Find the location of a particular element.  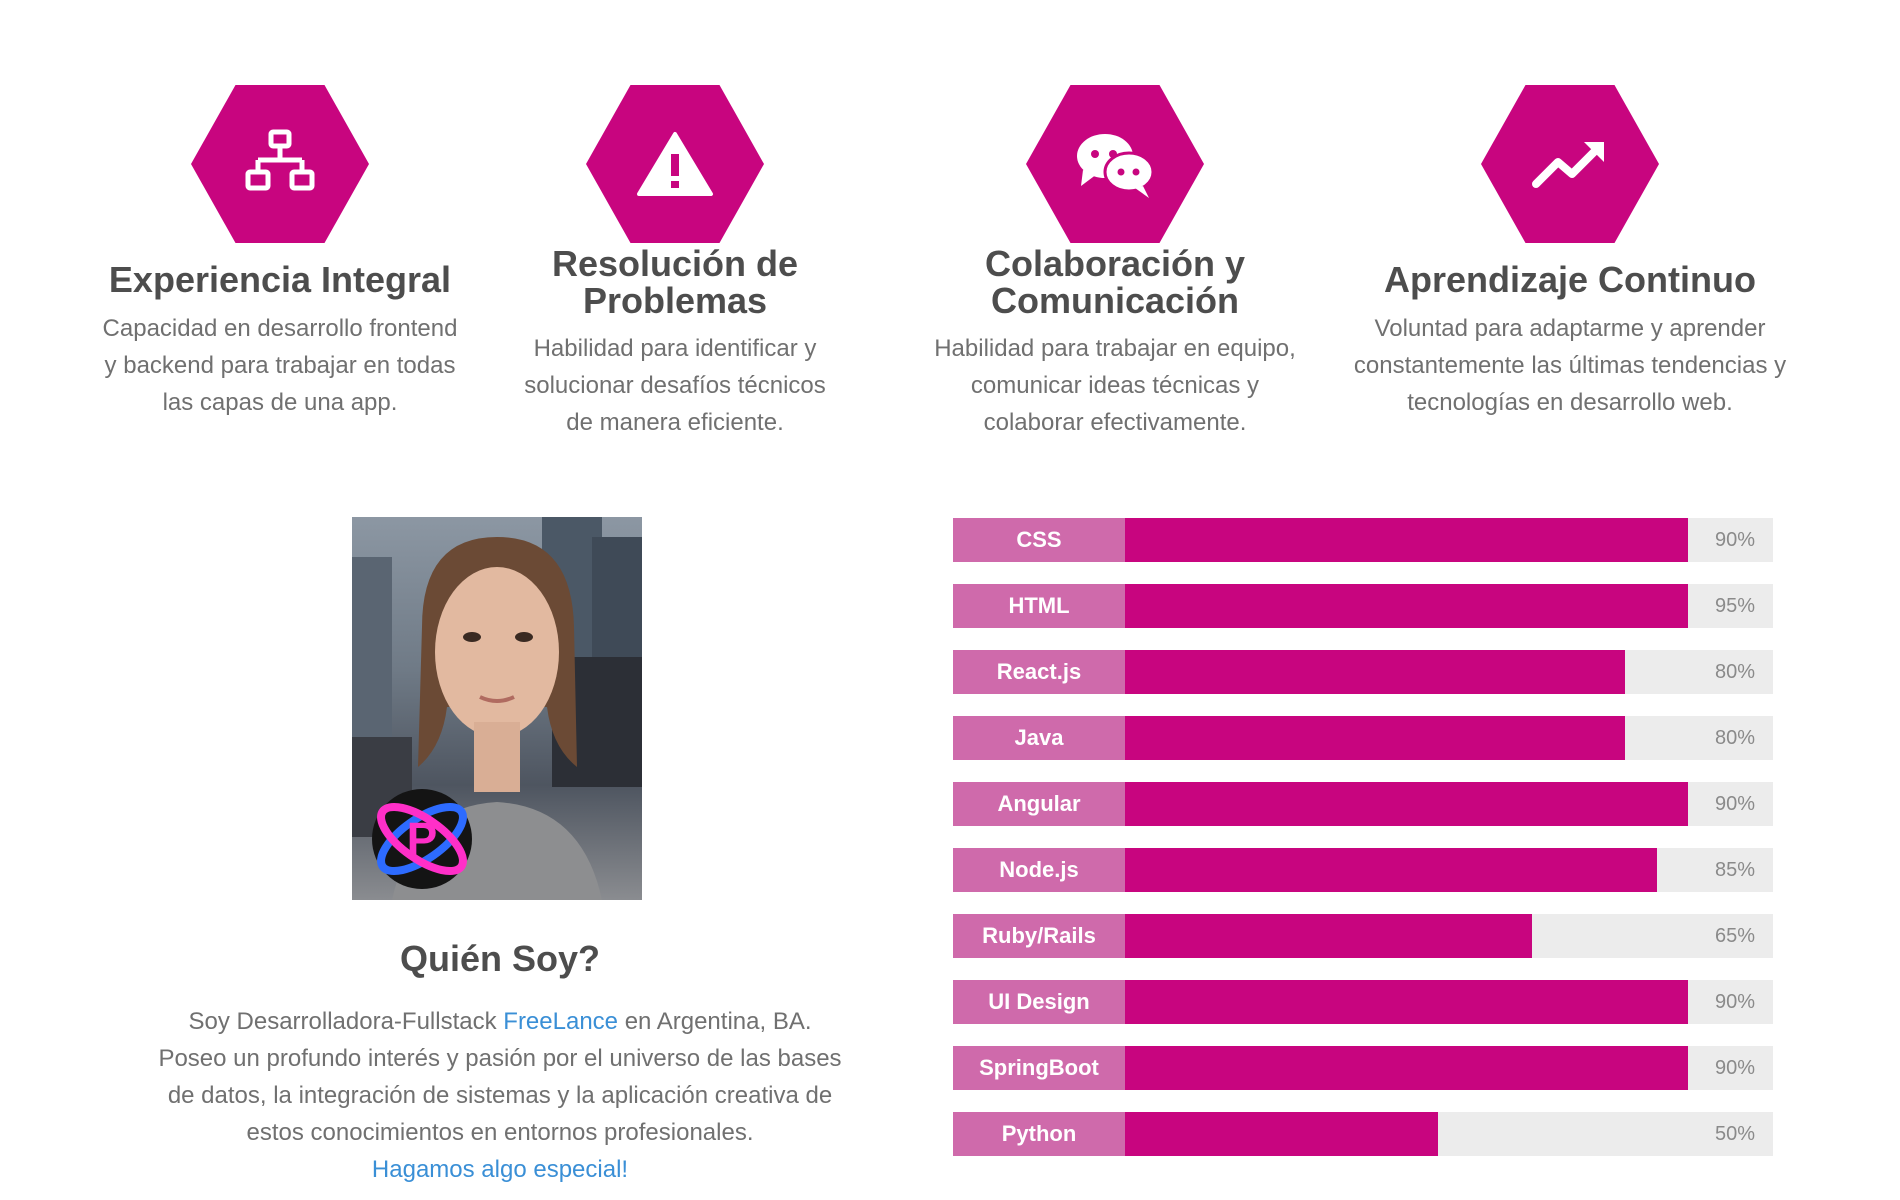

feature-description-line: Habilidad para identificar y is located at coordinates (675, 348).